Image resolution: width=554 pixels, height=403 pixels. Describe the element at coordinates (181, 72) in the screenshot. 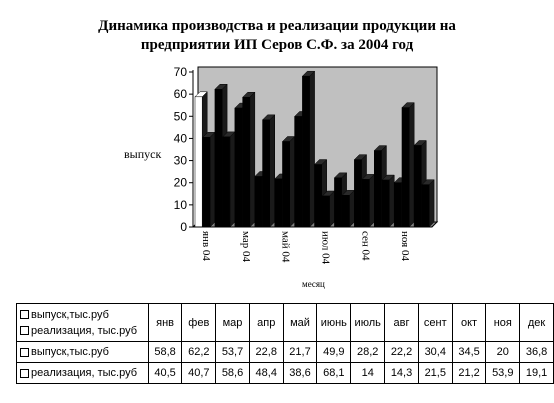

I see `y-tick-label: 70` at that location.